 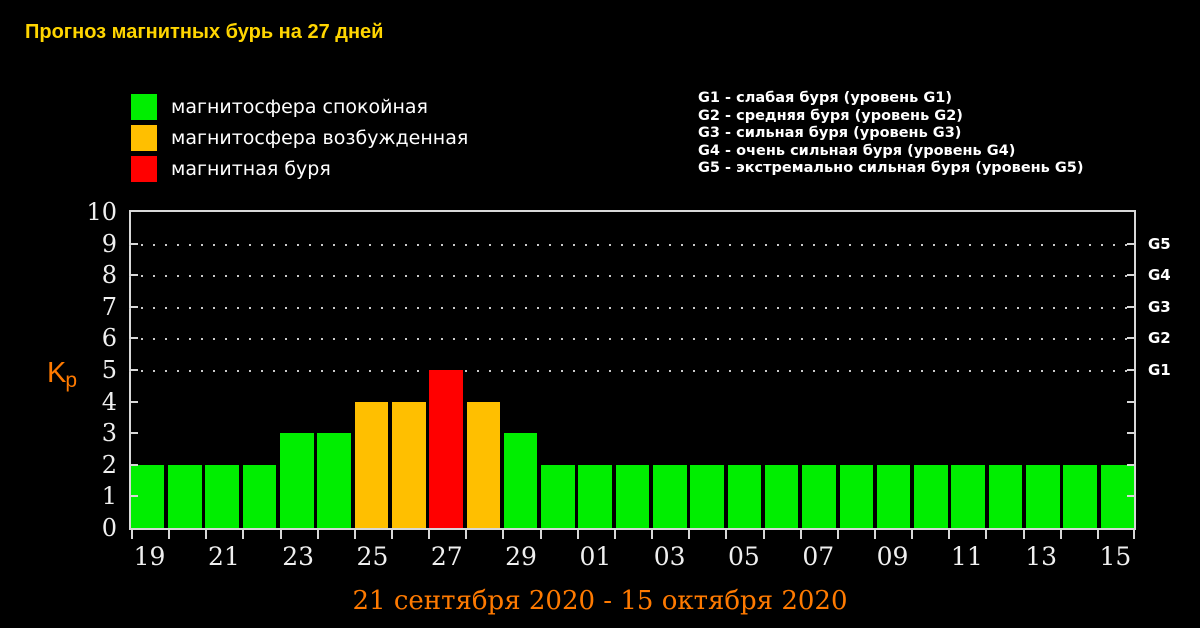 What do you see at coordinates (600, 601) in the screenshot?
I see `date-range-caption: 21 сентября 2020 - 15 октября 2020` at bounding box center [600, 601].